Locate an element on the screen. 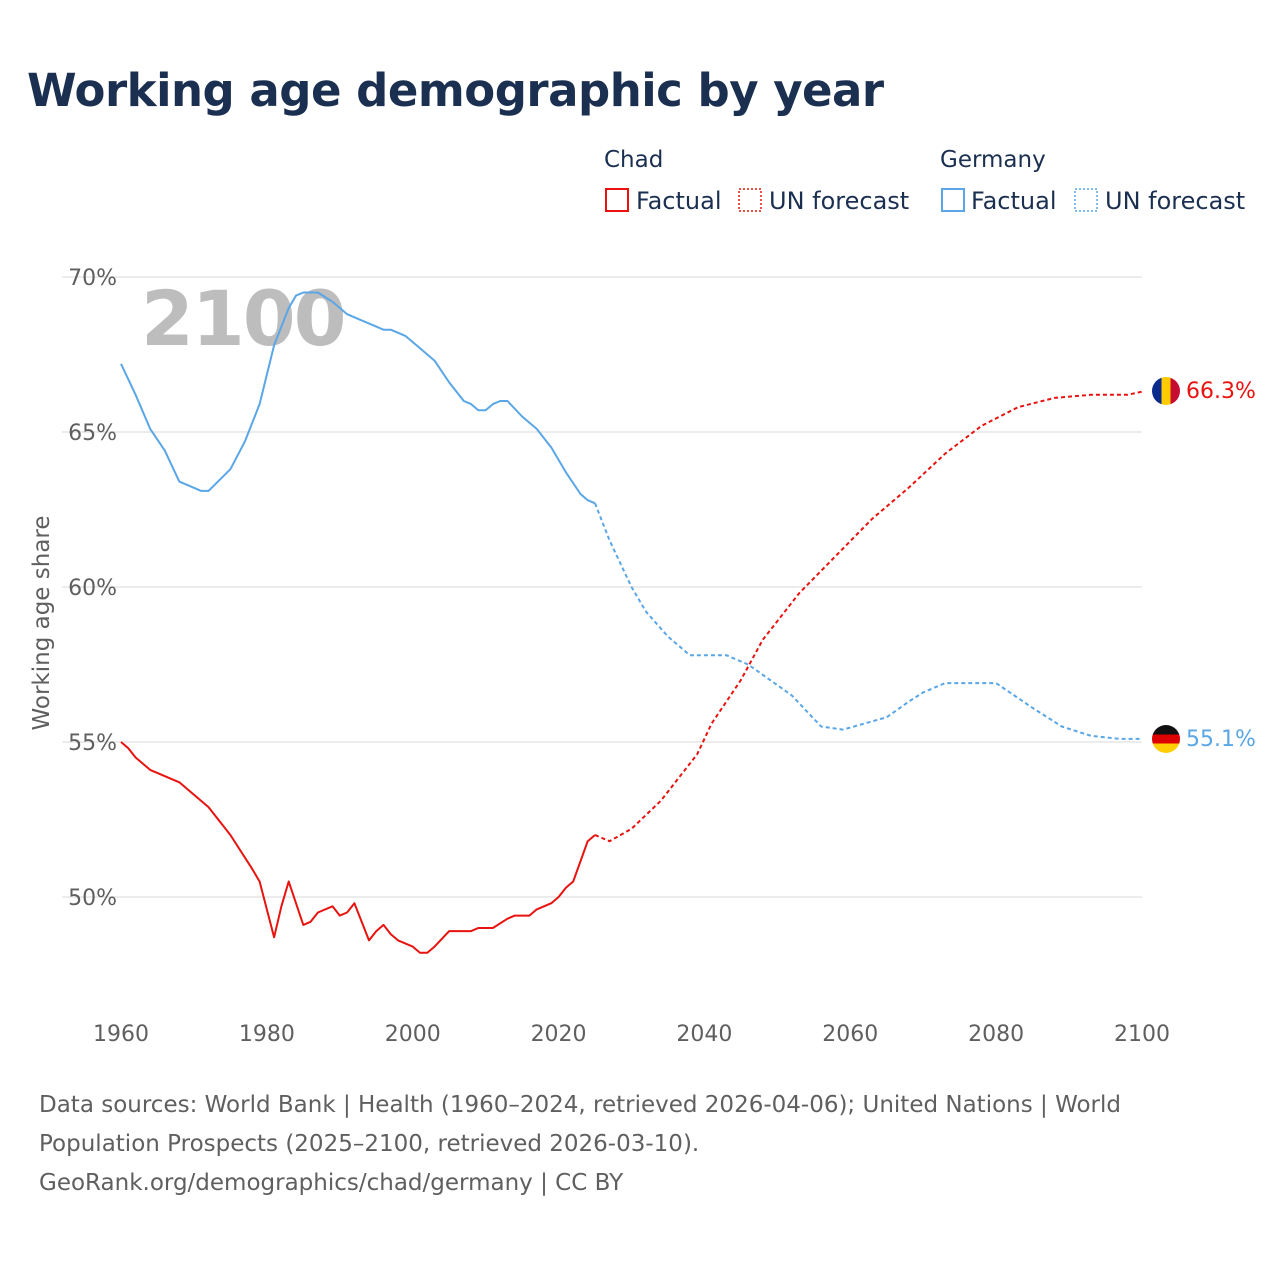 The height and width of the screenshot is (1280, 1280). x-tick-label: 1960 is located at coordinates (121, 1034).